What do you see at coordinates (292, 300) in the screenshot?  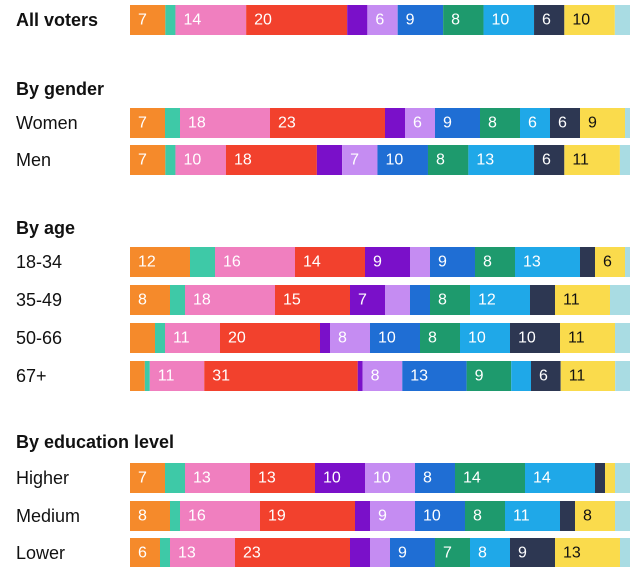 I see `data-label: 15` at bounding box center [292, 300].